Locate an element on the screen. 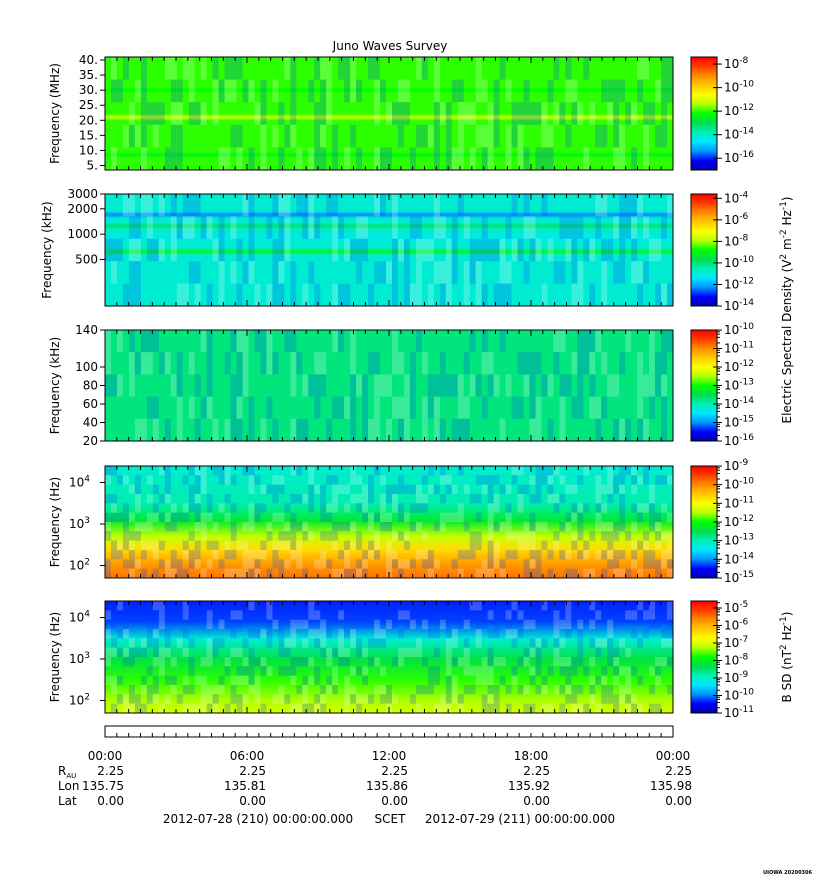 The image size is (815, 880). y-tick-label: 10. is located at coordinates (88, 150).